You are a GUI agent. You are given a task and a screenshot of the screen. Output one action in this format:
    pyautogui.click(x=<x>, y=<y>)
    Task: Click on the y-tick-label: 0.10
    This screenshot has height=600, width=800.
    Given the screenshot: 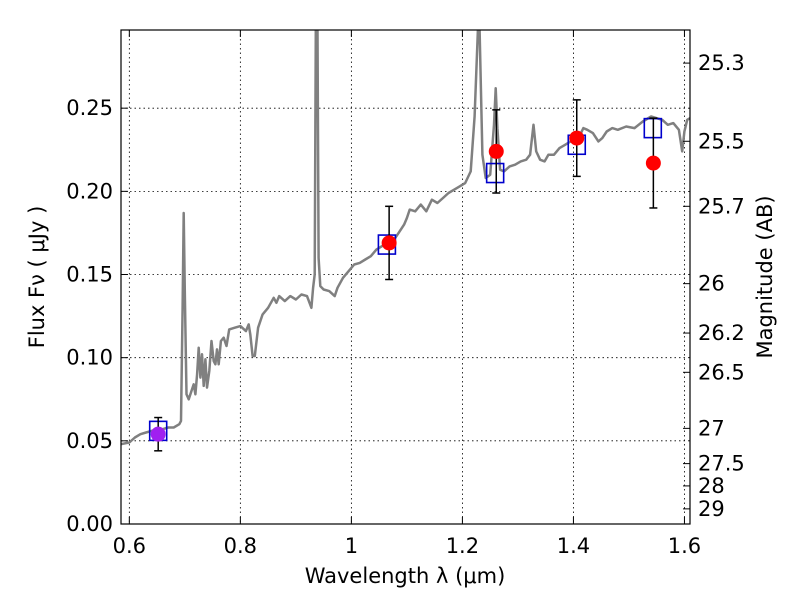 What is the action you would take?
    pyautogui.click(x=89, y=358)
    